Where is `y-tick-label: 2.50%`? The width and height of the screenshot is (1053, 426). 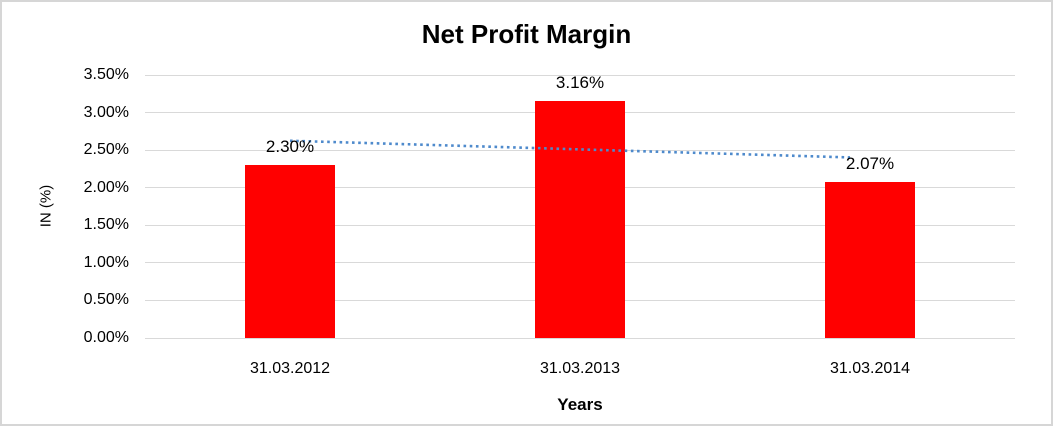 y-tick-label: 2.50% is located at coordinates (106, 150).